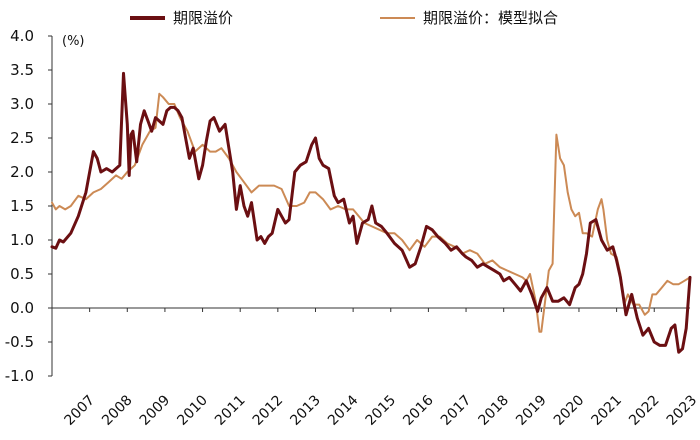 The width and height of the screenshot is (700, 440). I want to click on y-axis: 4.0 3.5 3.0 2.5 2.0 1.5 1.0 0.5 0.0 -0.5 -1.0, so click(29, 206).